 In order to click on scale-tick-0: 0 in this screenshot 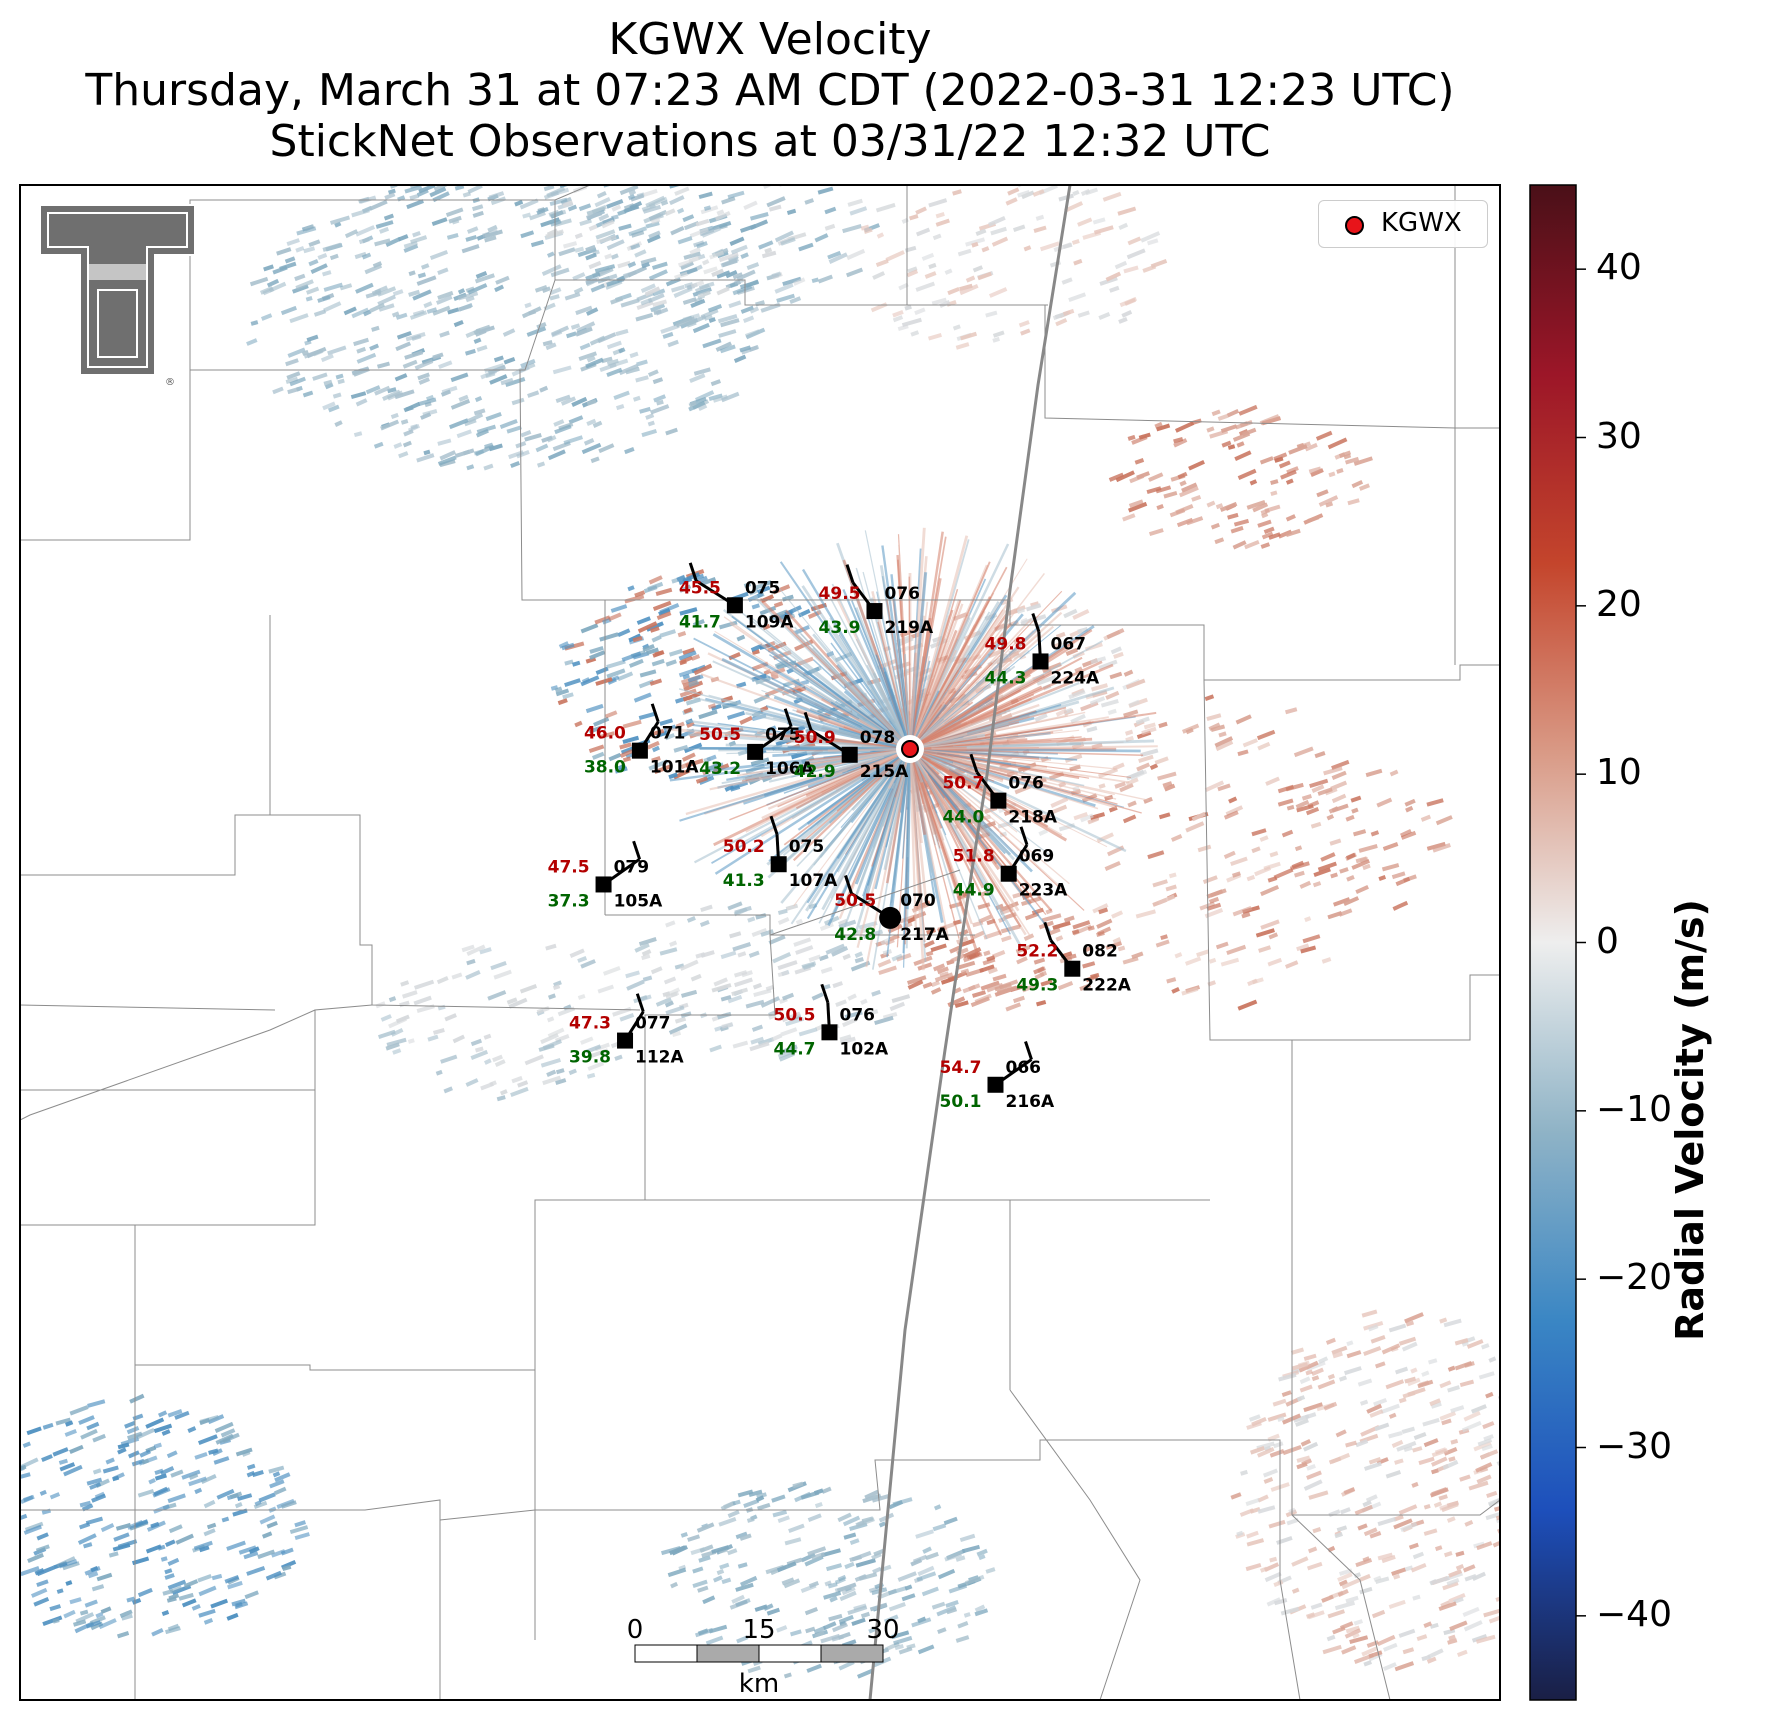, I will do `click(635, 1630)`.